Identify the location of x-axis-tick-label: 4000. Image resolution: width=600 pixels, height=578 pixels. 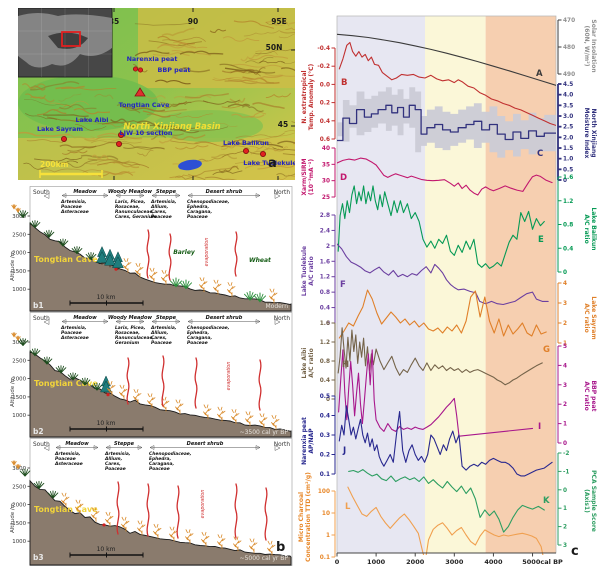
(493, 562).